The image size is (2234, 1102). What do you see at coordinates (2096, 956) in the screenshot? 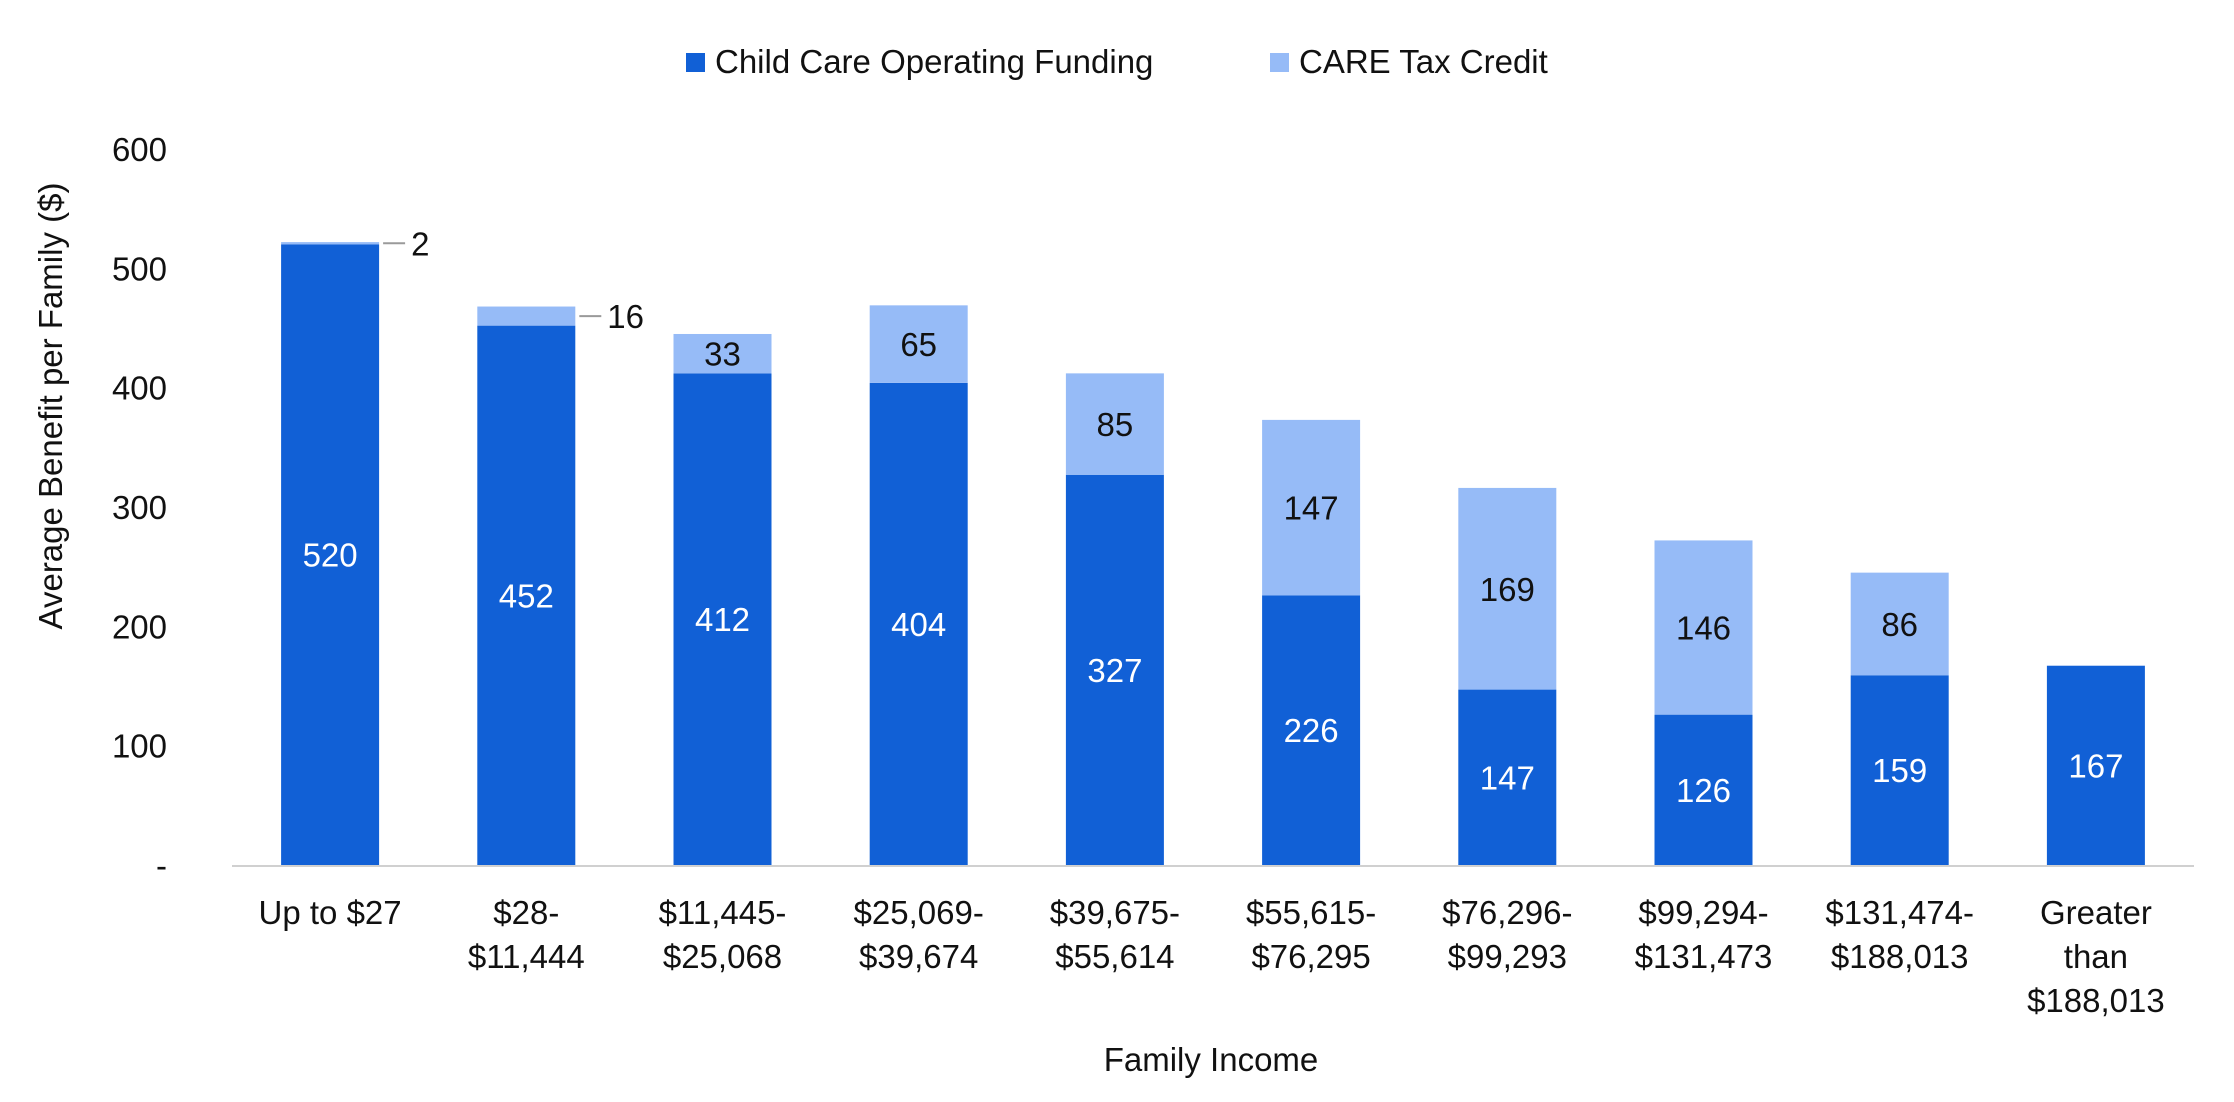
I see `x-tick-label: Greater than $188,013` at bounding box center [2096, 956].